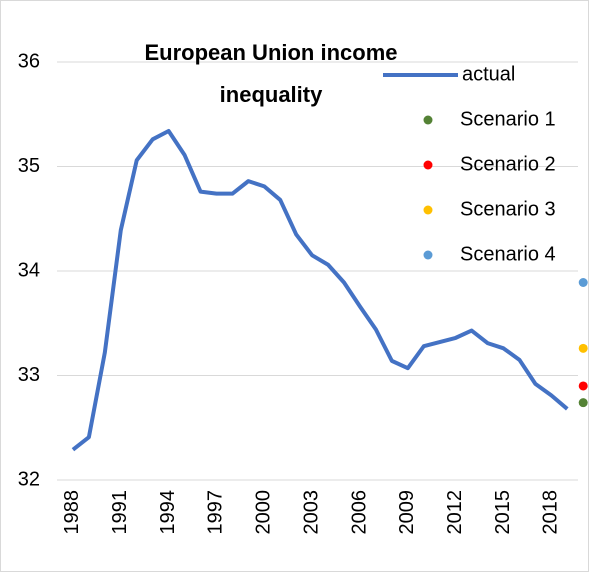 The height and width of the screenshot is (572, 589). I want to click on legend-label: actual, so click(488, 74).